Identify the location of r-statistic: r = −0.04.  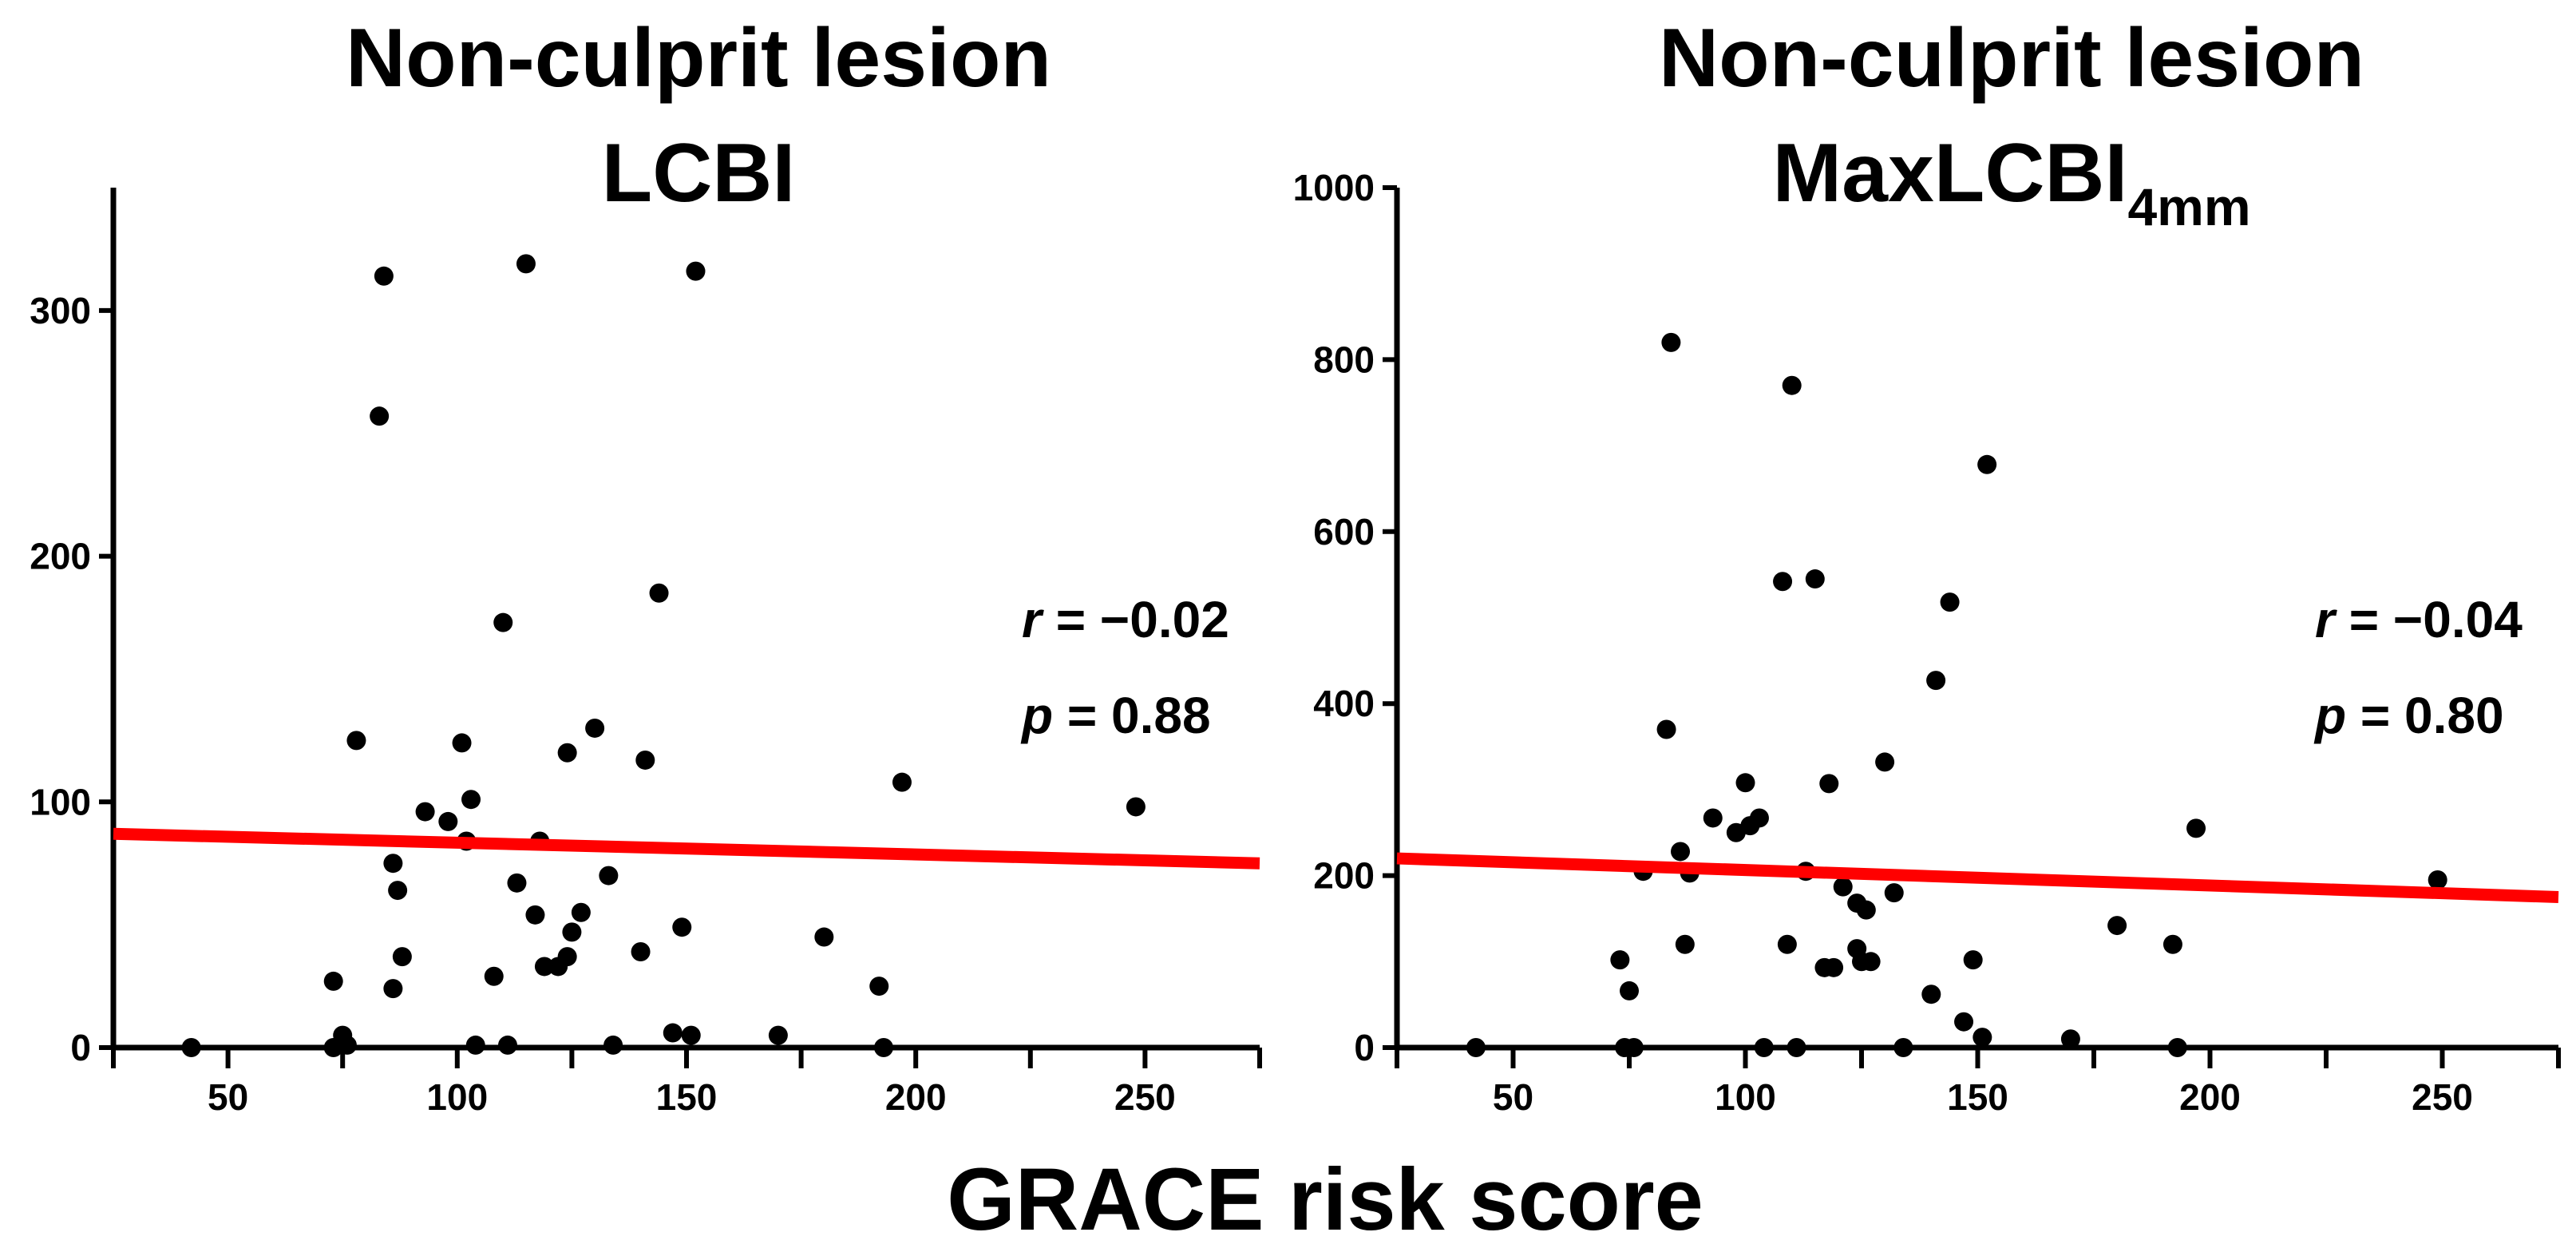
(2419, 619).